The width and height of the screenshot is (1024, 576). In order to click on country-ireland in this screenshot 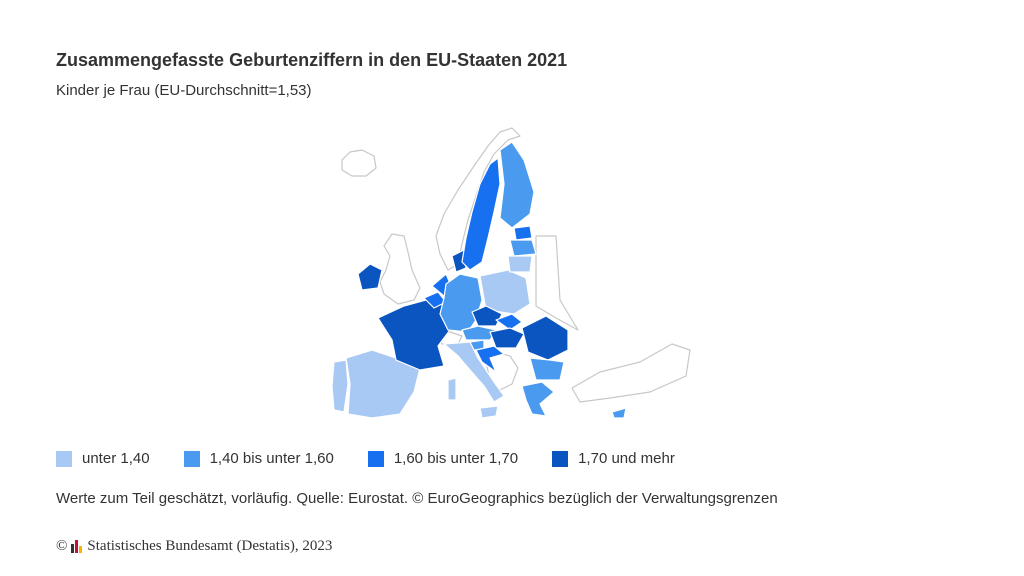, I will do `click(370, 277)`.